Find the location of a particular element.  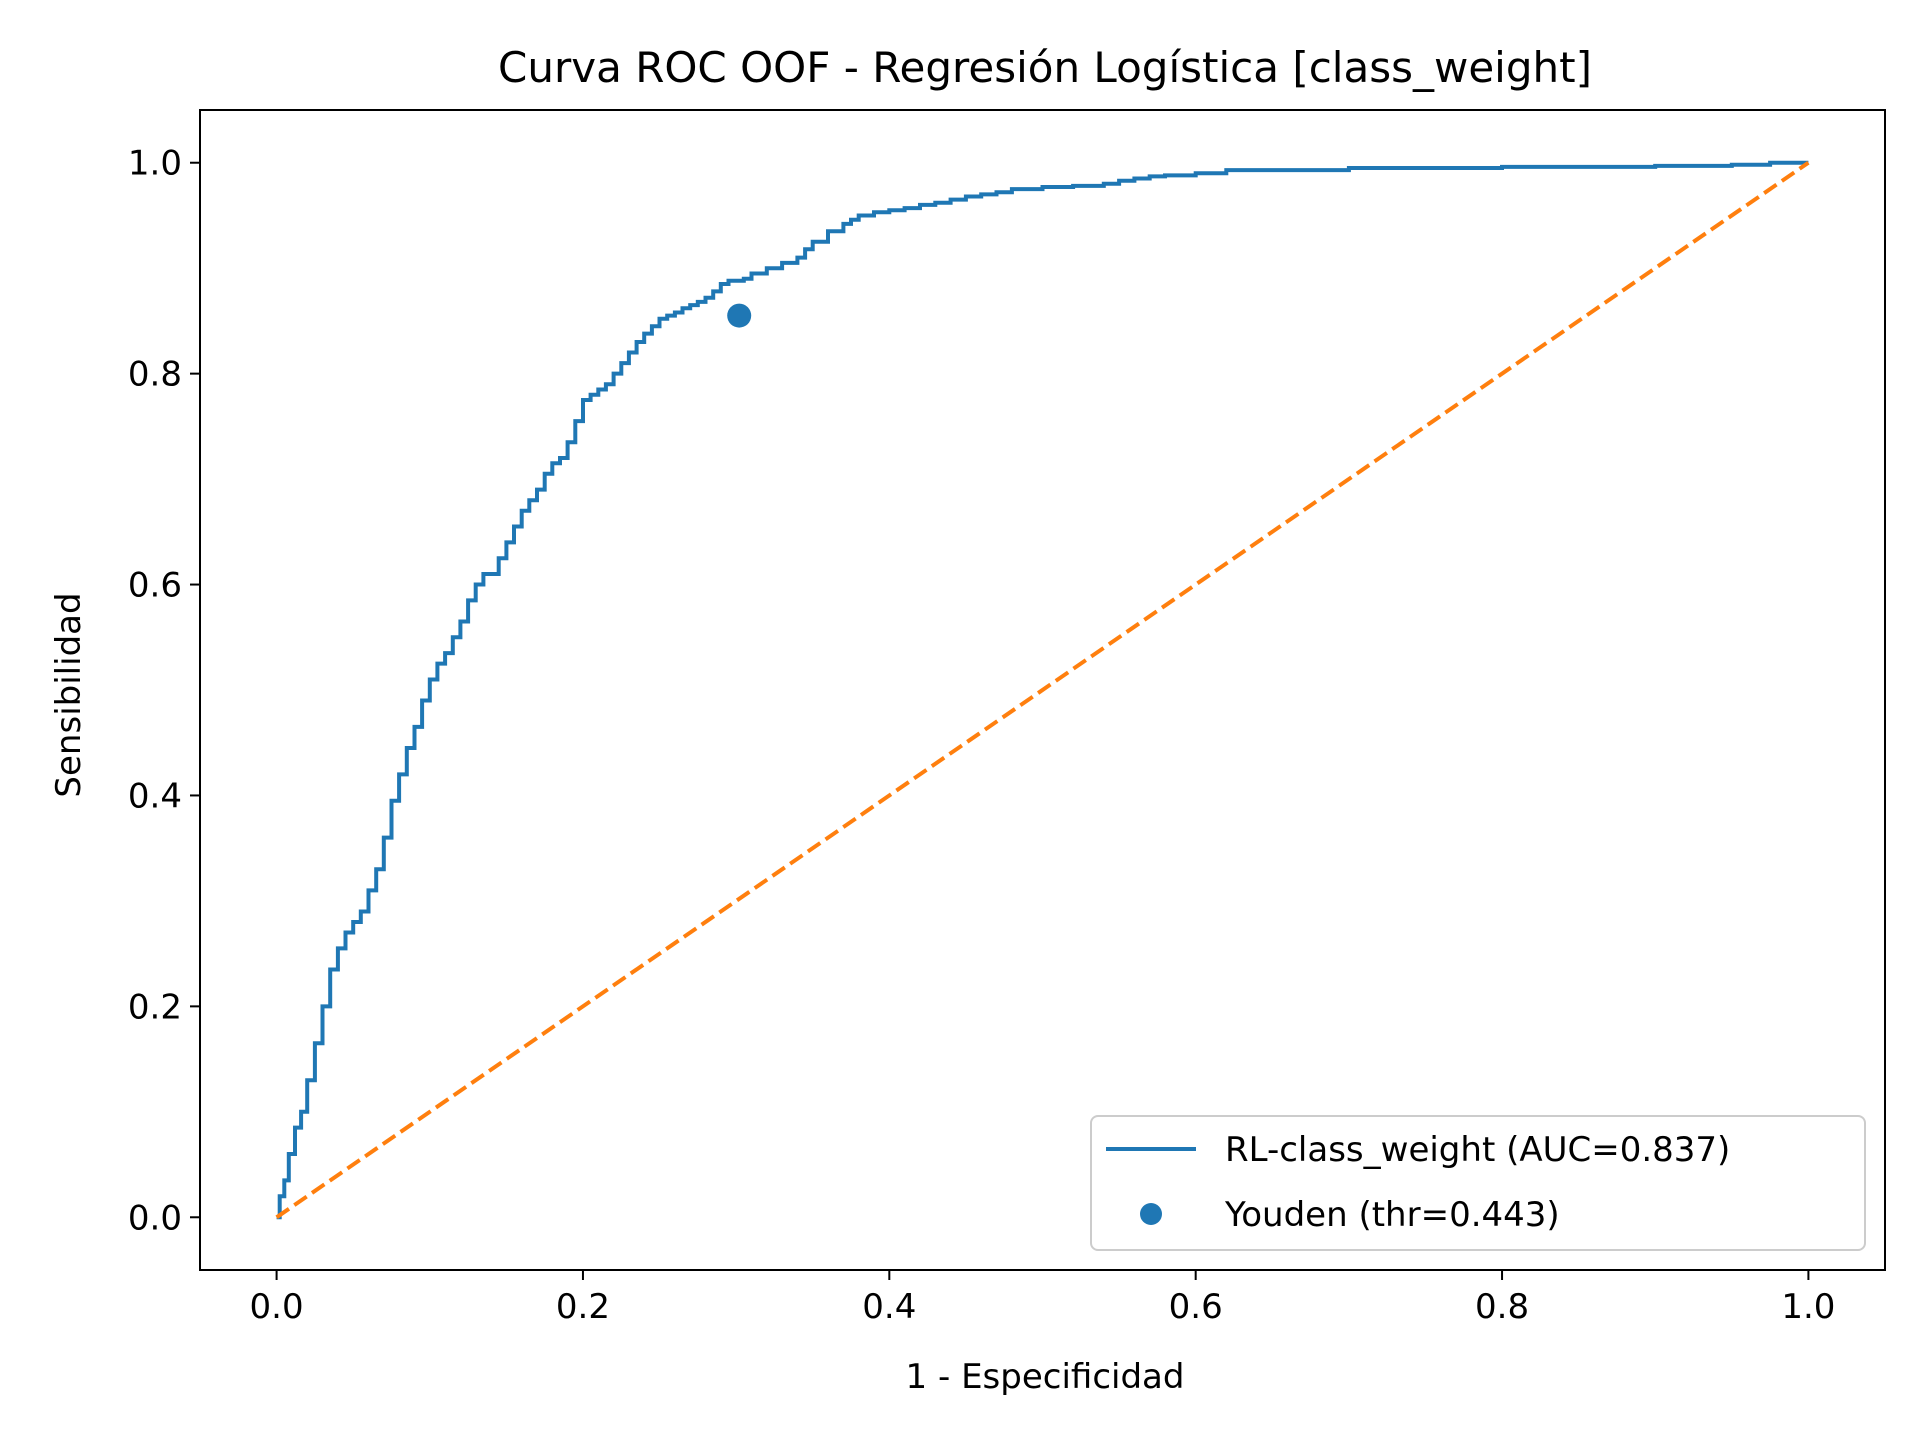

y-tick-label: 0.2 is located at coordinates (155, 1007).